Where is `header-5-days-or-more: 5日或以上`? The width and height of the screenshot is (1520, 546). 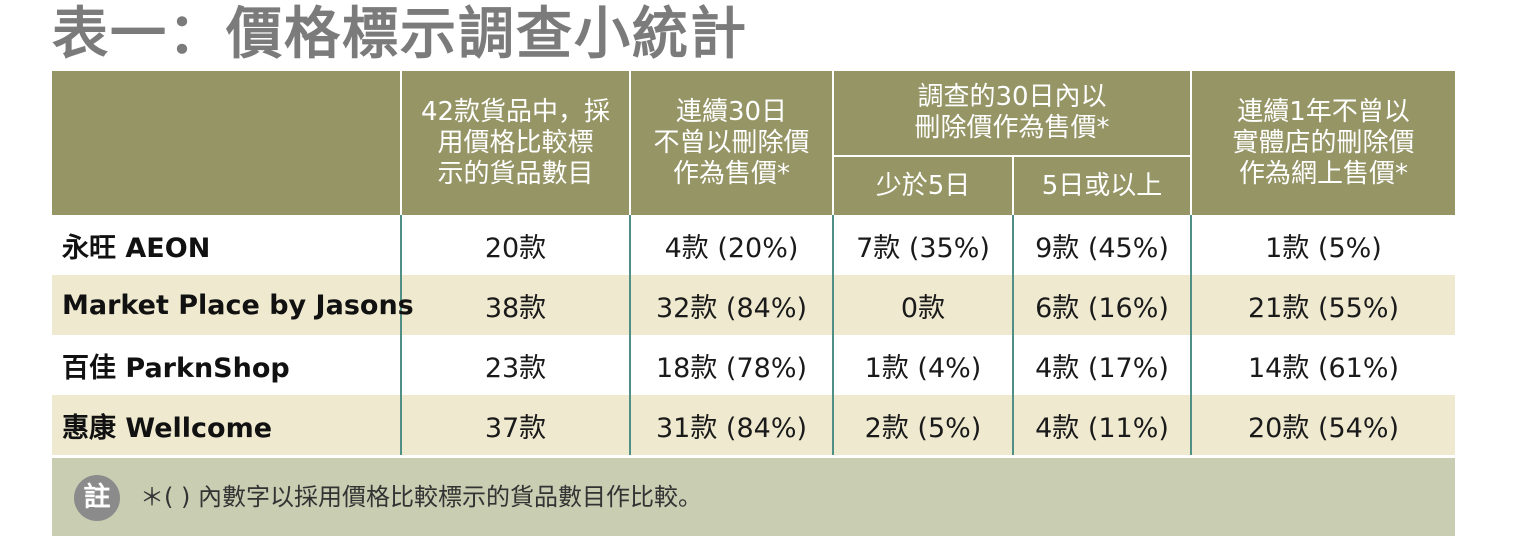
header-5-days-or-more: 5日或以上 is located at coordinates (1101, 185).